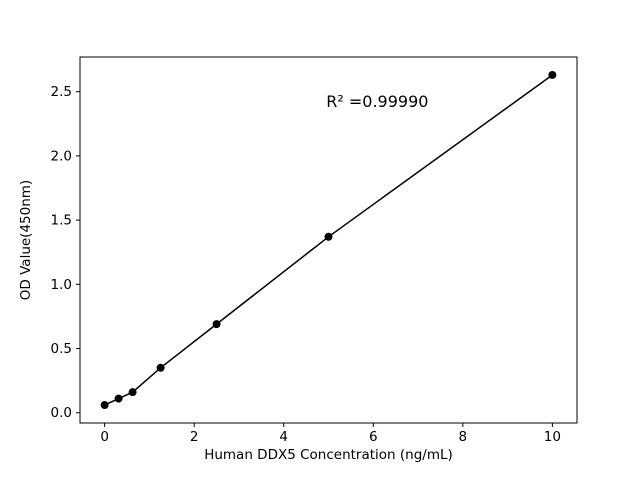  Describe the element at coordinates (61, 285) in the screenshot. I see `y-tick-label: 1.0` at that location.